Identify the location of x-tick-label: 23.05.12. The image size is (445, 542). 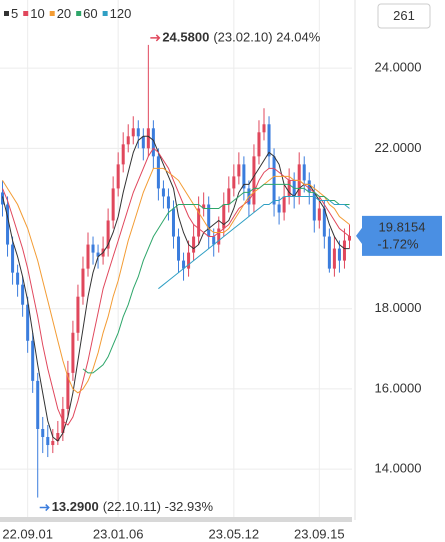
(234, 533).